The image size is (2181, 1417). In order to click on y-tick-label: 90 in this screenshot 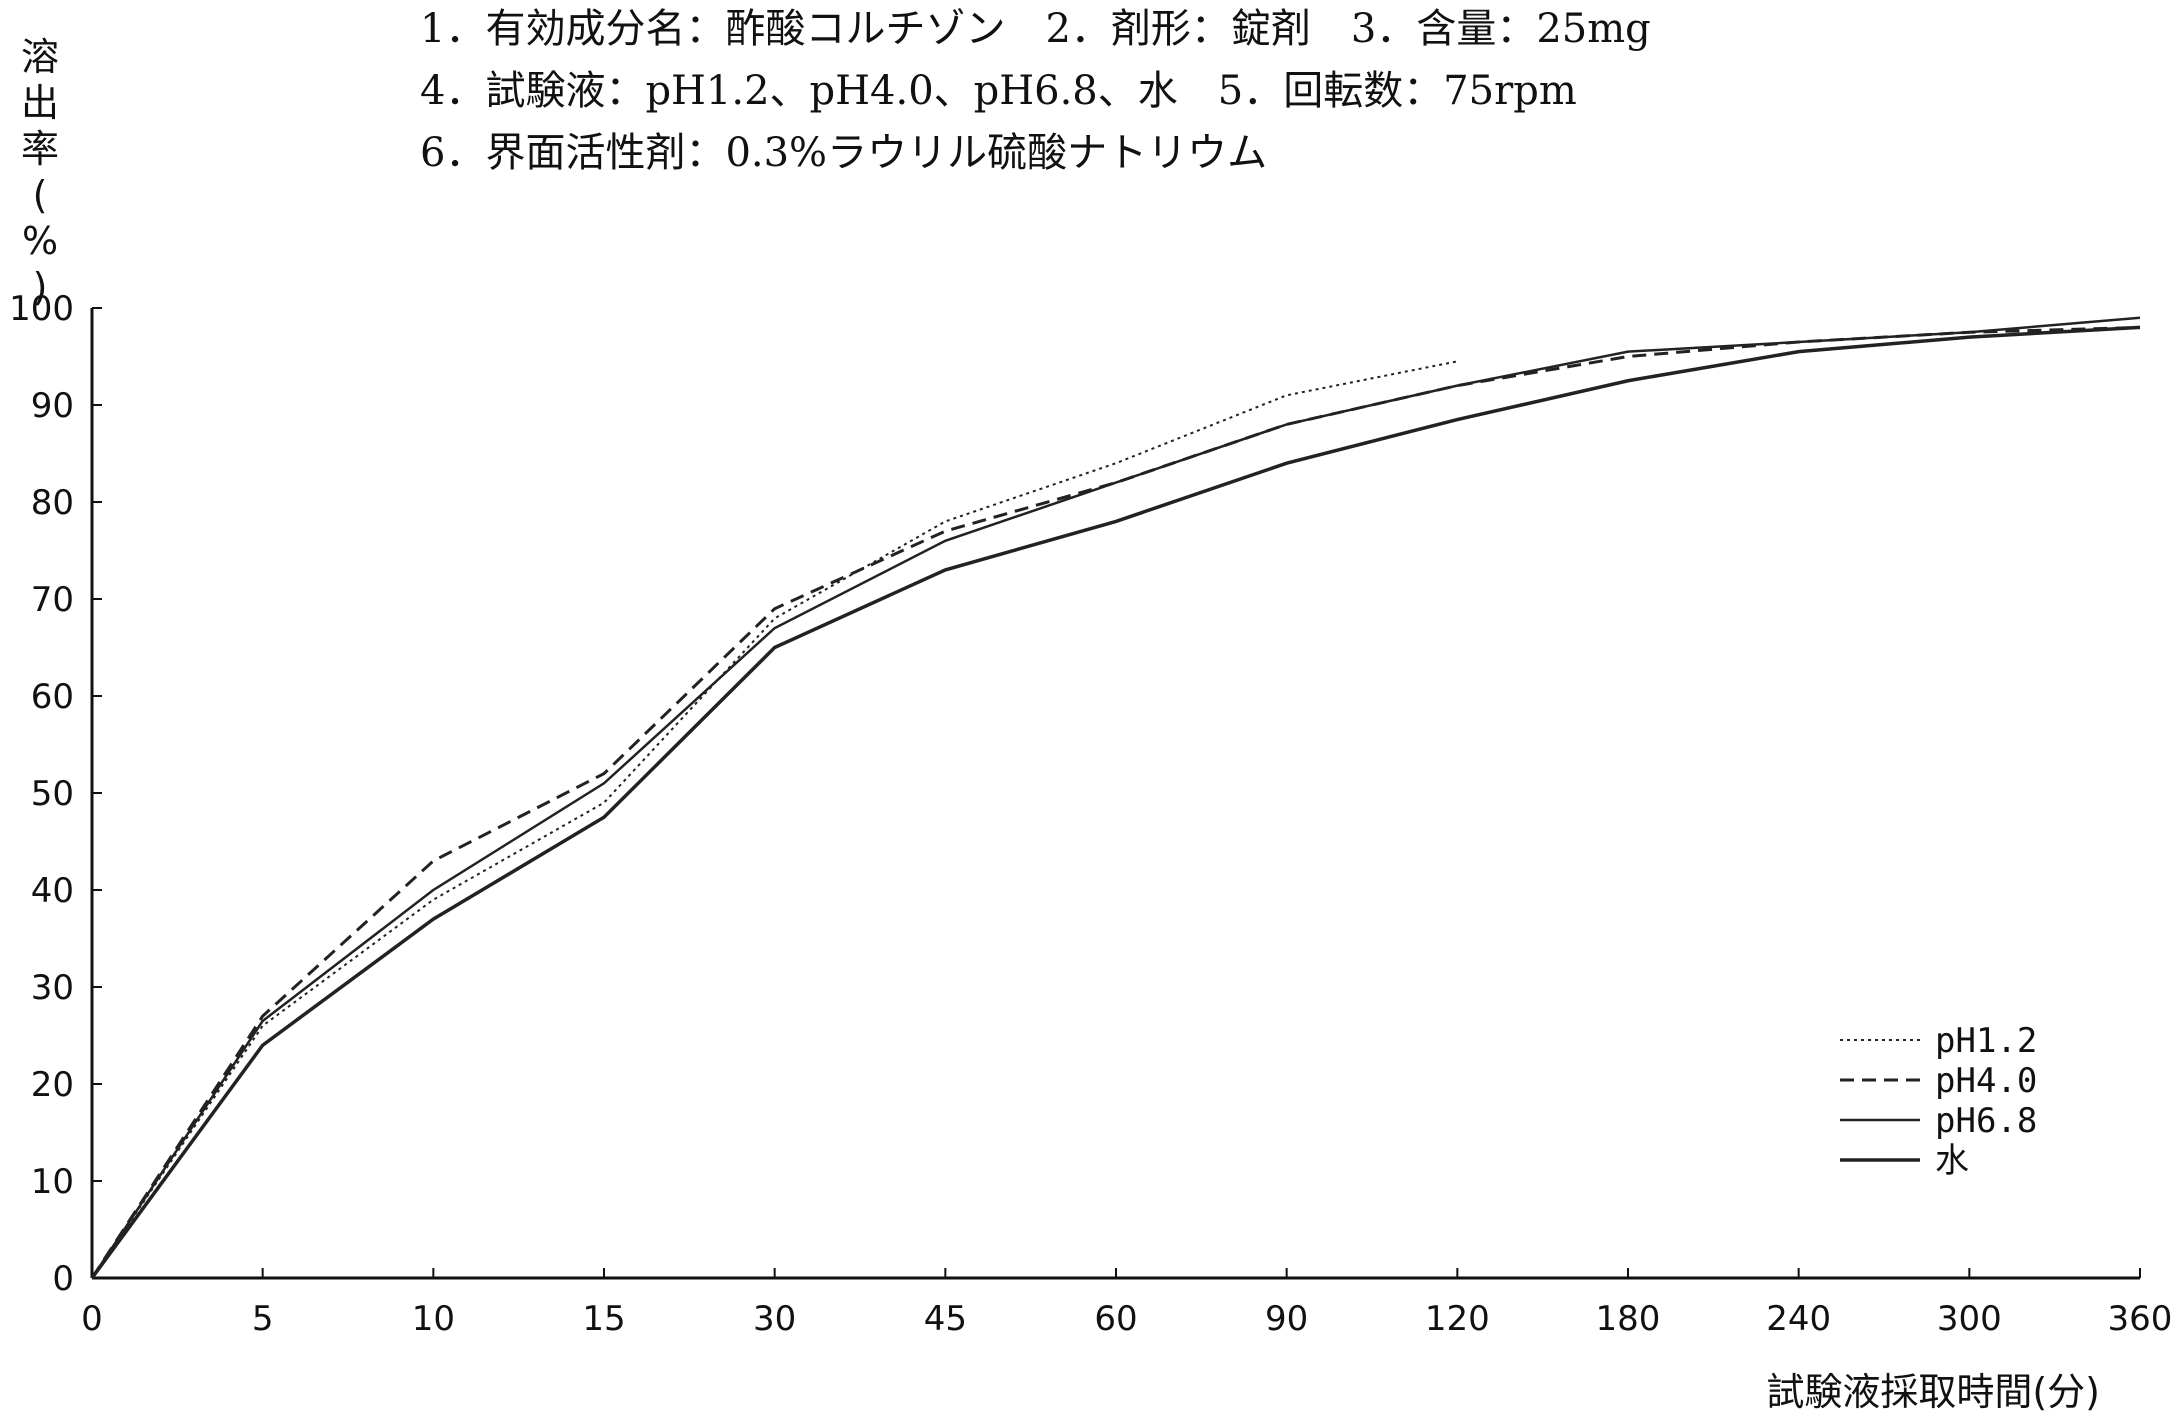, I will do `click(52, 406)`.